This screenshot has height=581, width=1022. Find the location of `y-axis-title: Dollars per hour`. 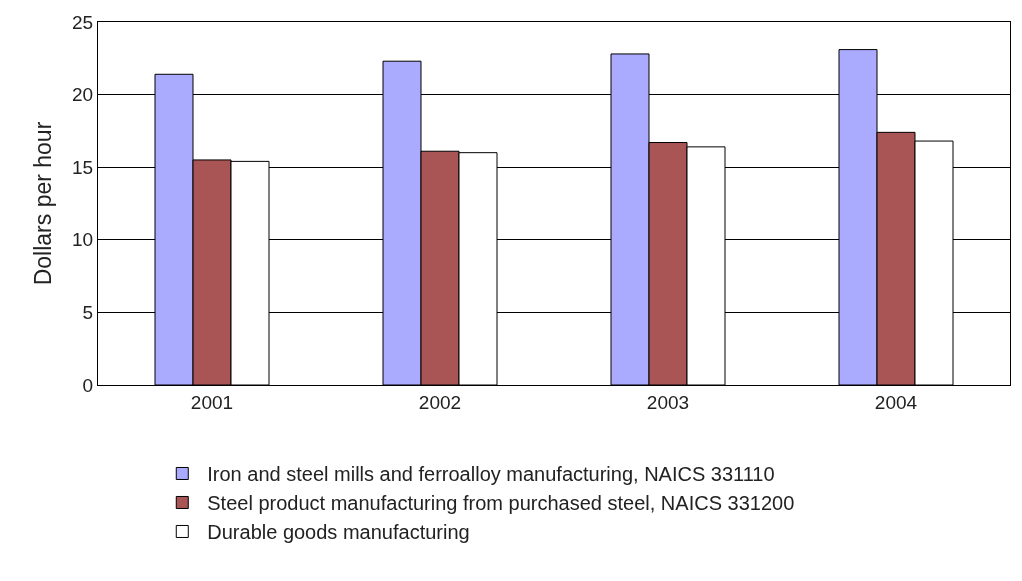

y-axis-title: Dollars per hour is located at coordinates (42, 203).